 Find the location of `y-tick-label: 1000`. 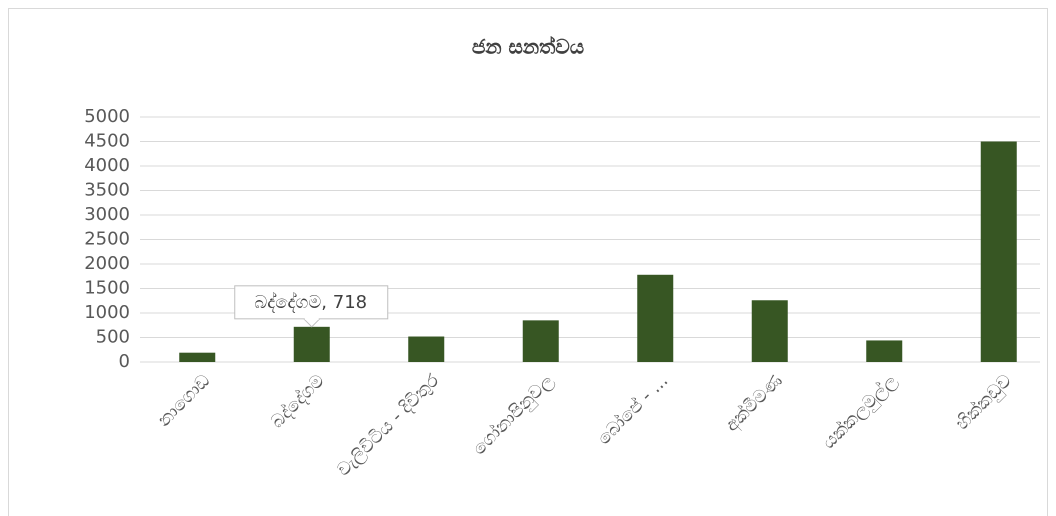

y-tick-label: 1000 is located at coordinates (107, 312).